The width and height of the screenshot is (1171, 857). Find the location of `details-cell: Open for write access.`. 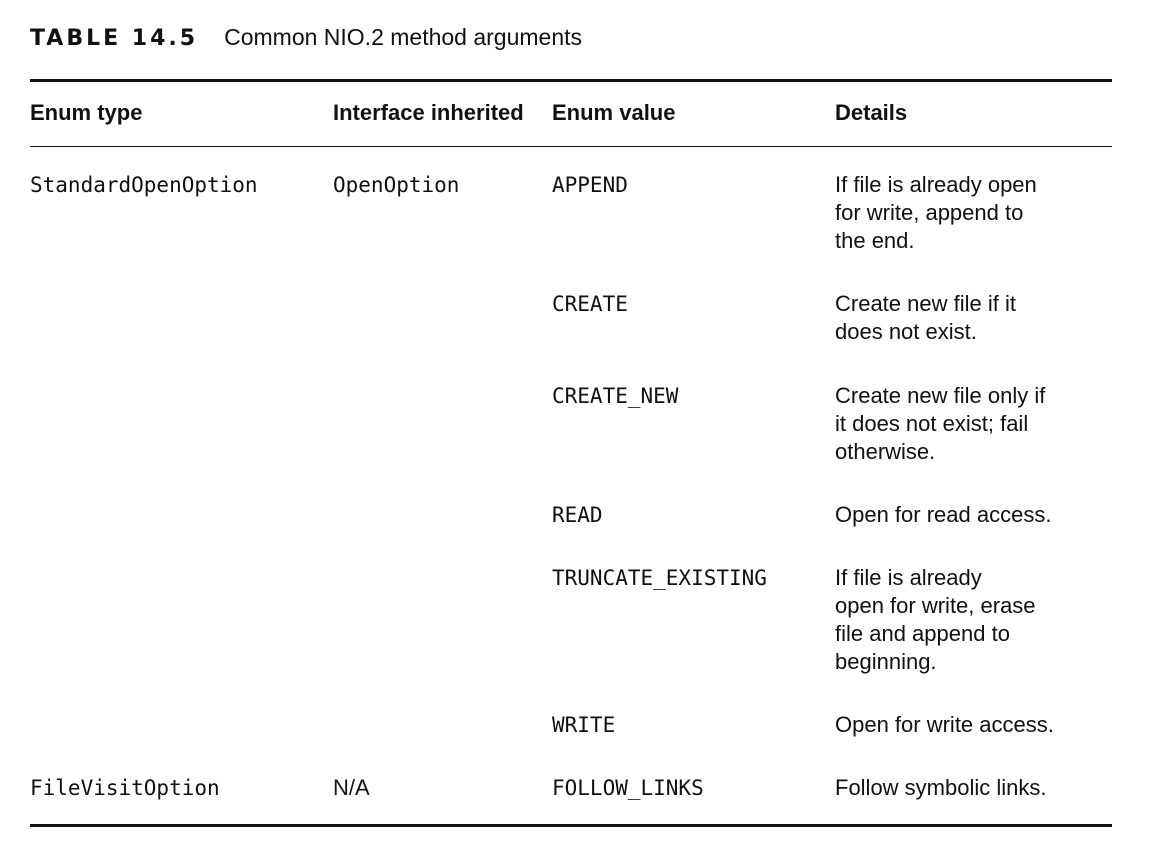

details-cell: Open for write access. is located at coordinates (970, 725).